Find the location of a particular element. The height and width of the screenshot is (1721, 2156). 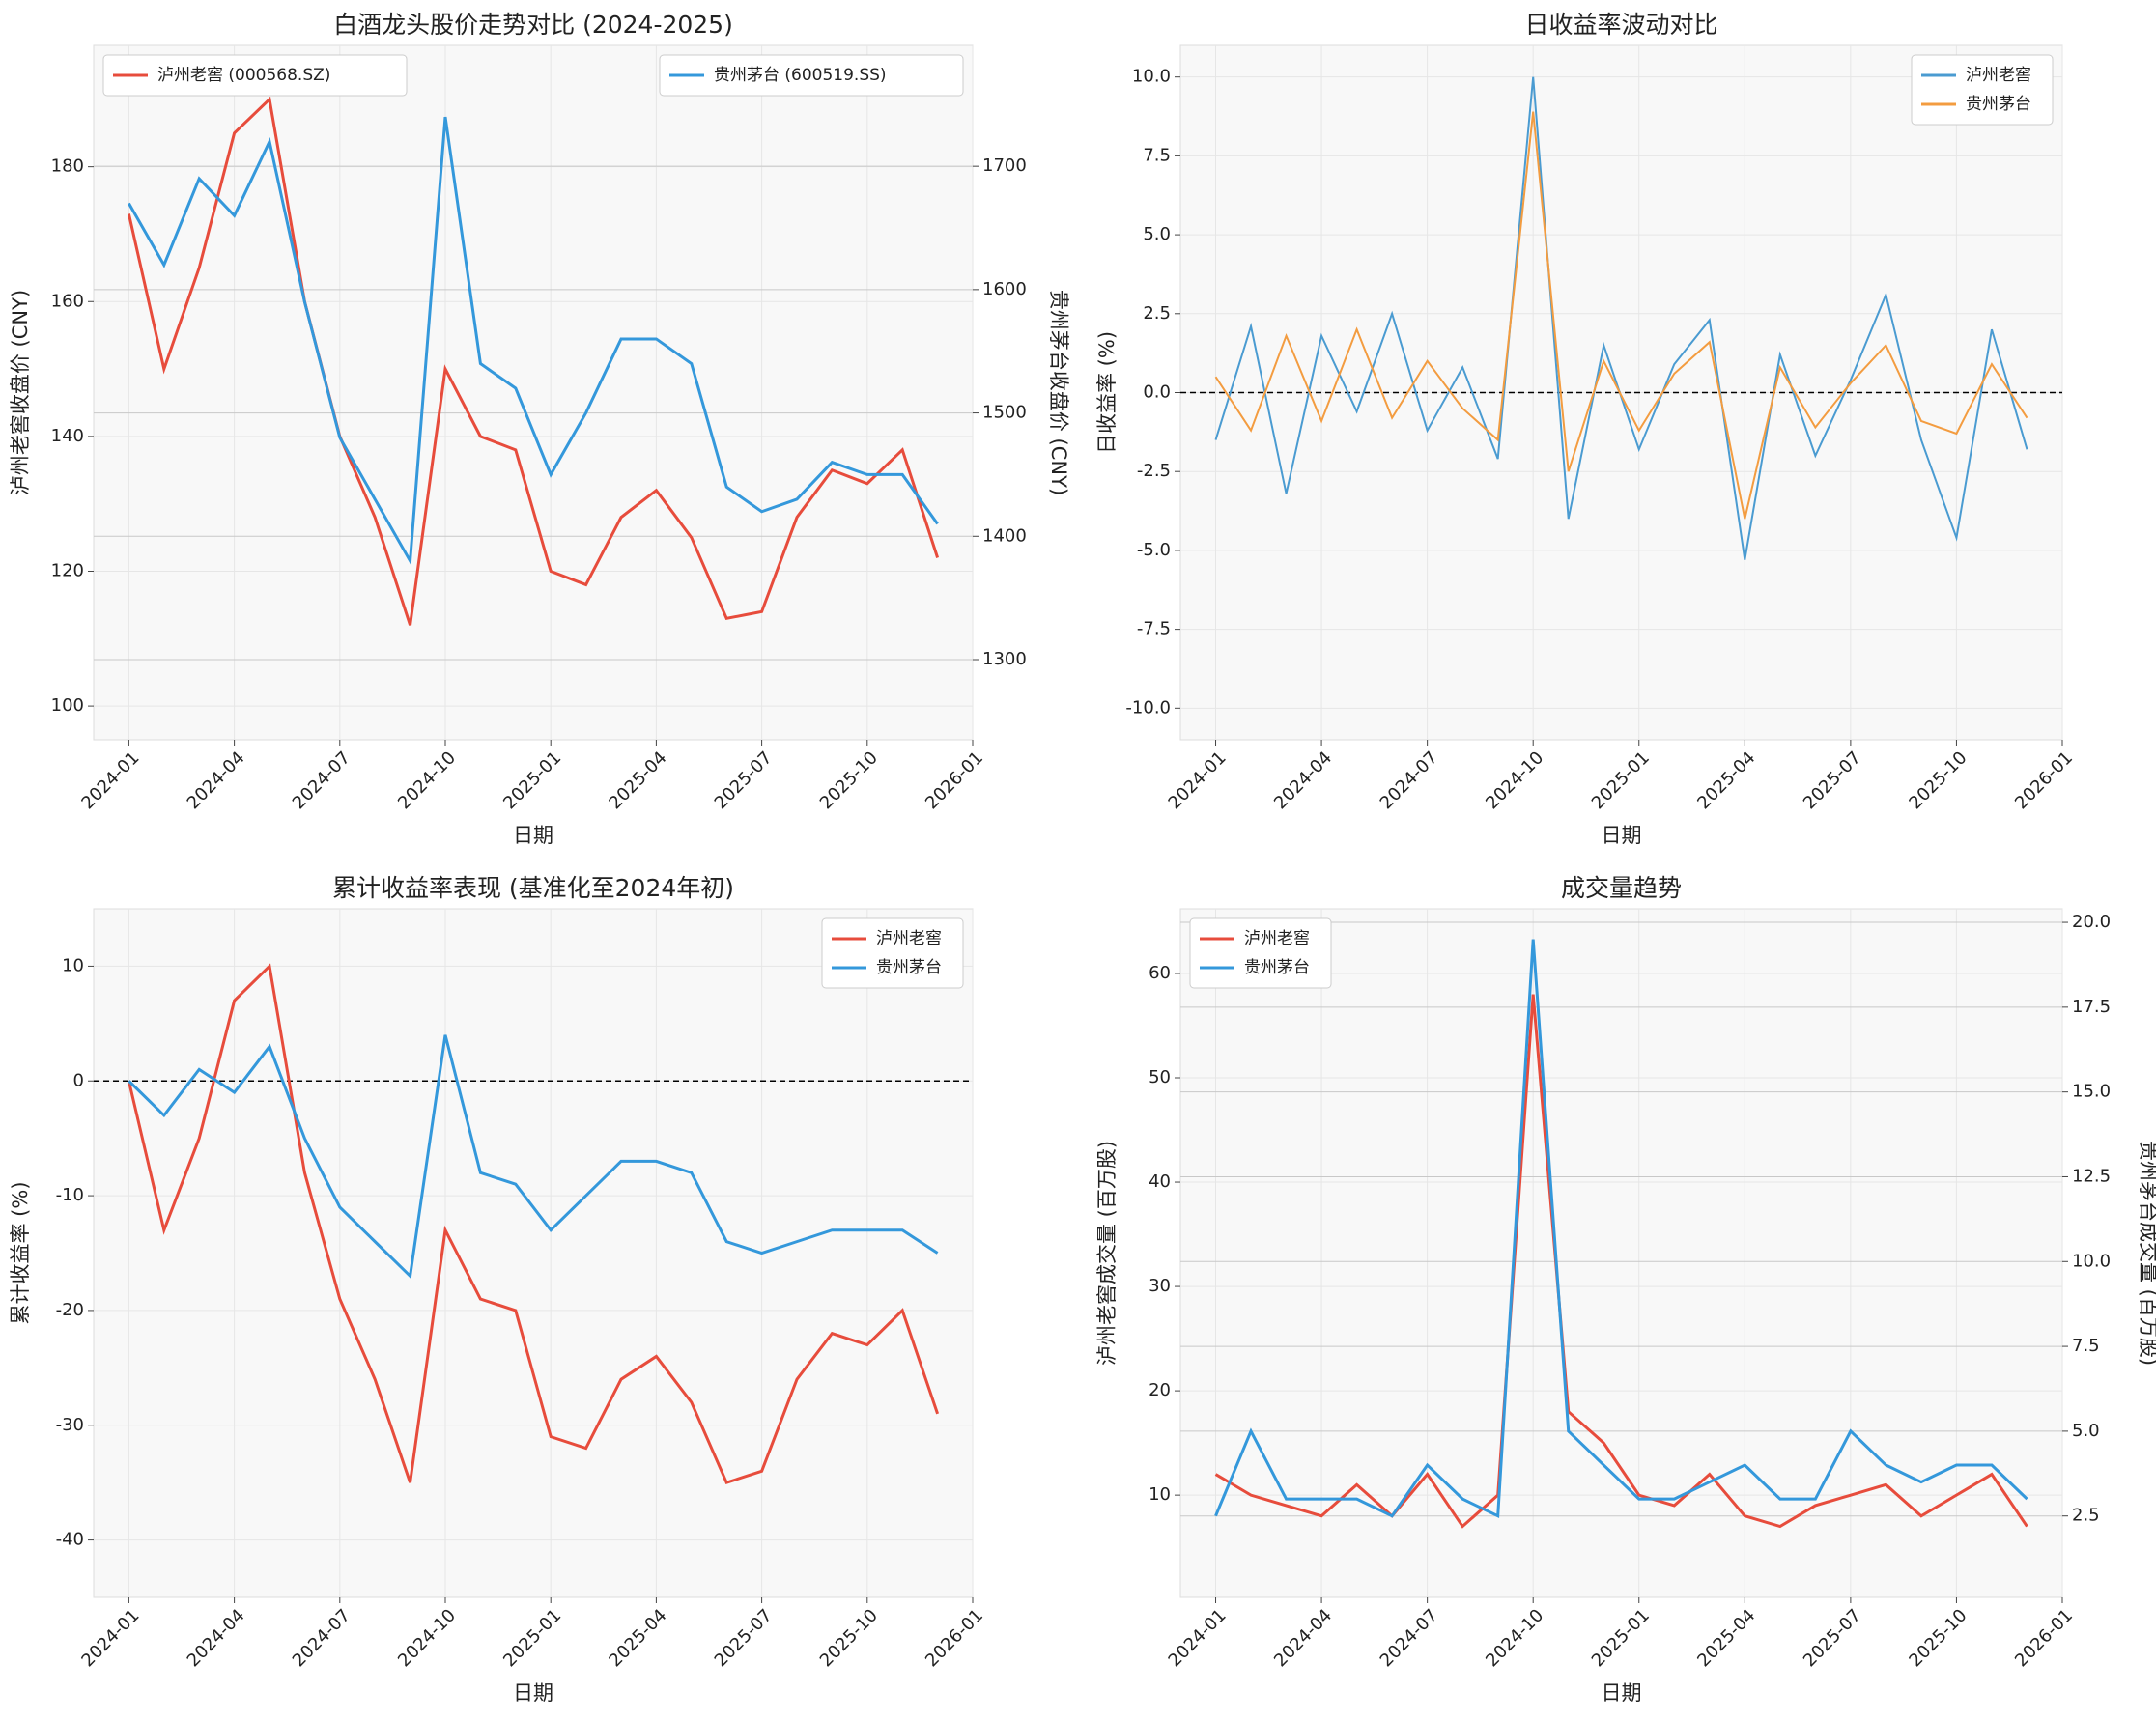

chart-title: 成交量趋势 is located at coordinates (1621, 888).